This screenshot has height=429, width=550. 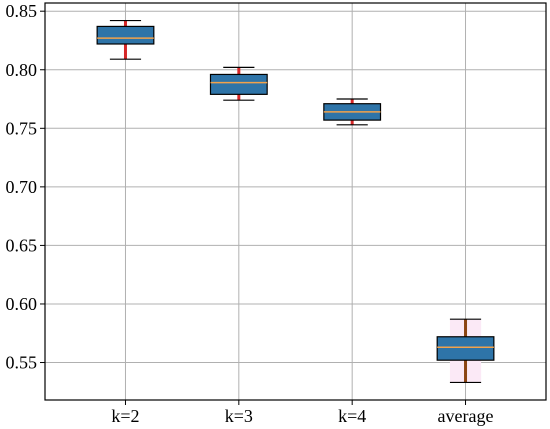 I want to click on y-tick-label: 0.85, so click(x=22, y=11).